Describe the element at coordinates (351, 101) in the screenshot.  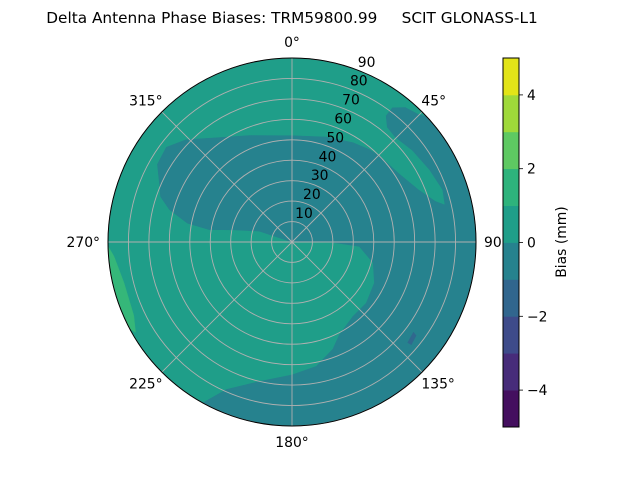
I see `r-tick-label-70: 70` at that location.